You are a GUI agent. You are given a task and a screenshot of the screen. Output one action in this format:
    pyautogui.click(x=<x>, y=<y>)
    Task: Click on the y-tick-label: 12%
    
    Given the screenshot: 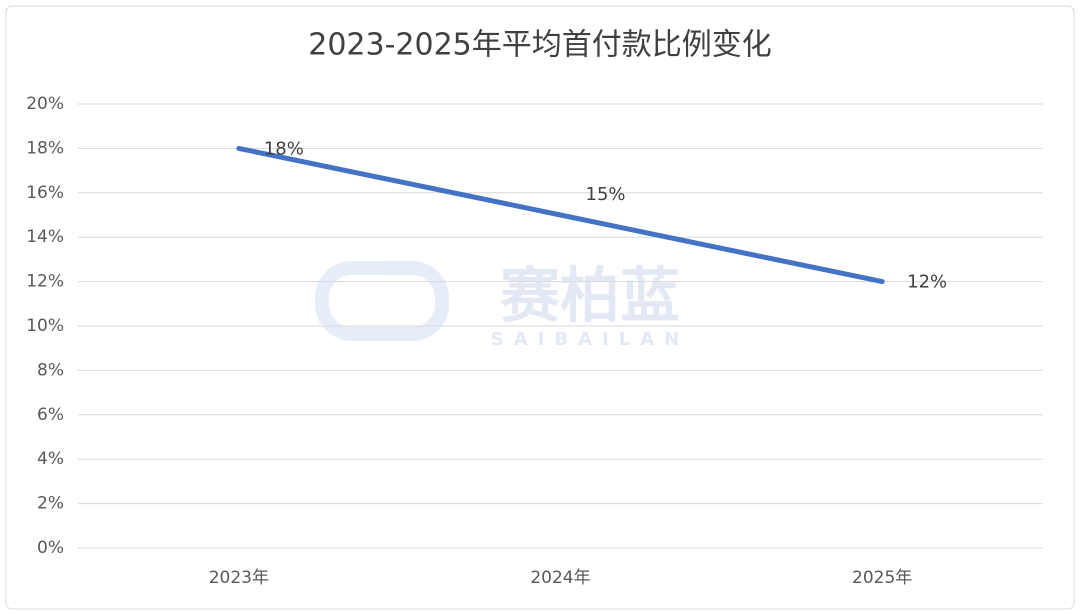 What is the action you would take?
    pyautogui.click(x=45, y=282)
    